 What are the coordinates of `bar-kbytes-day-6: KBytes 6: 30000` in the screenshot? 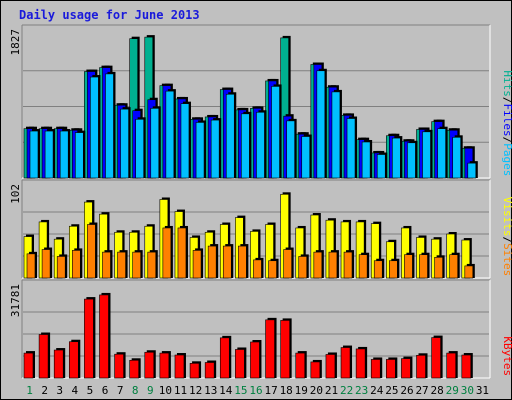 It's located at (105, 335).